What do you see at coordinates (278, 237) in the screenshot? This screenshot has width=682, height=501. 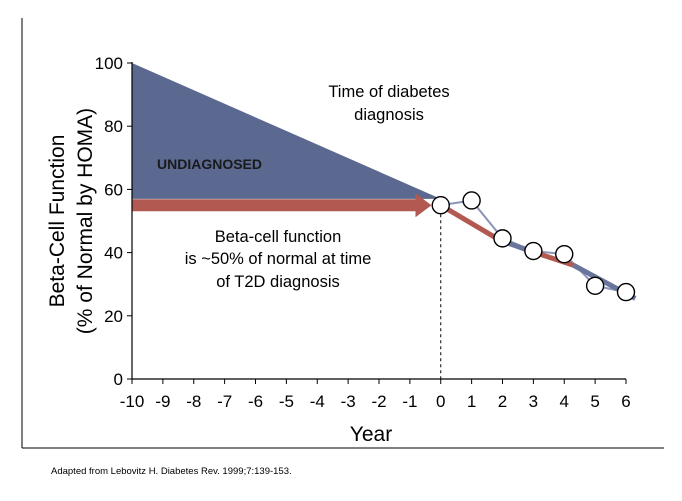 I see `beta-annotation-line1: Beta-cell function` at bounding box center [278, 237].